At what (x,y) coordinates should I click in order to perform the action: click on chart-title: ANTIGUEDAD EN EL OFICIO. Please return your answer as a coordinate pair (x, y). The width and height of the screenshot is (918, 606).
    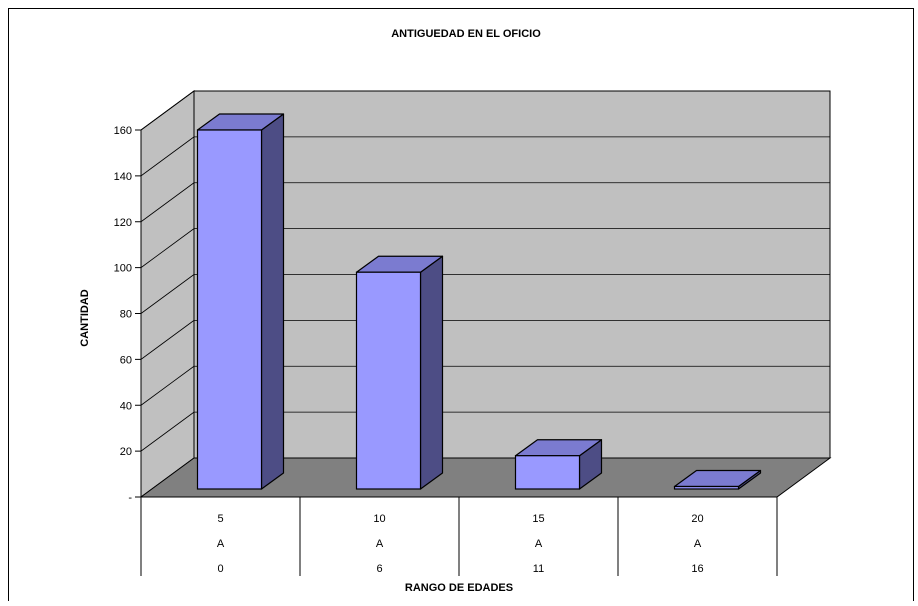
    Looking at the image, I should click on (466, 34).